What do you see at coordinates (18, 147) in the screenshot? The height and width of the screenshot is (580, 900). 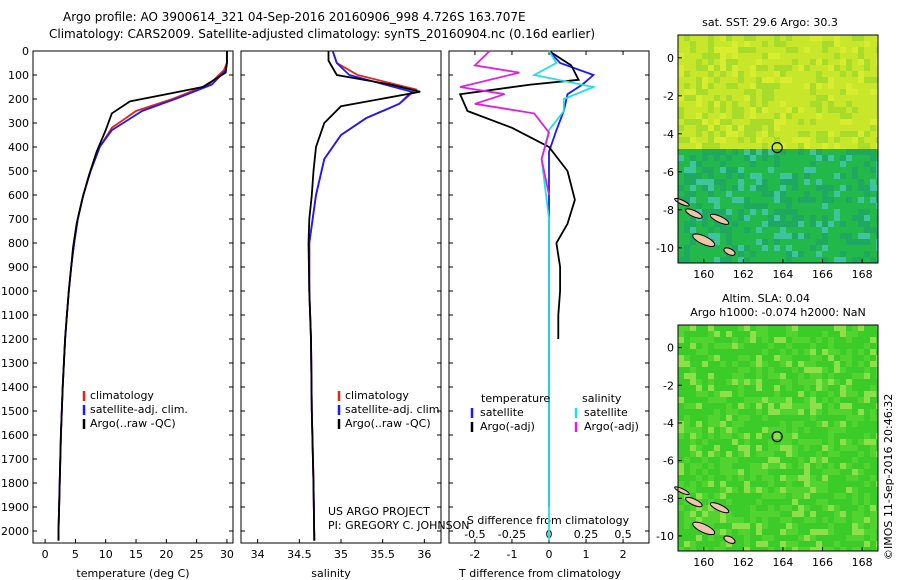 I see `pressure-tick-label: 400` at bounding box center [18, 147].